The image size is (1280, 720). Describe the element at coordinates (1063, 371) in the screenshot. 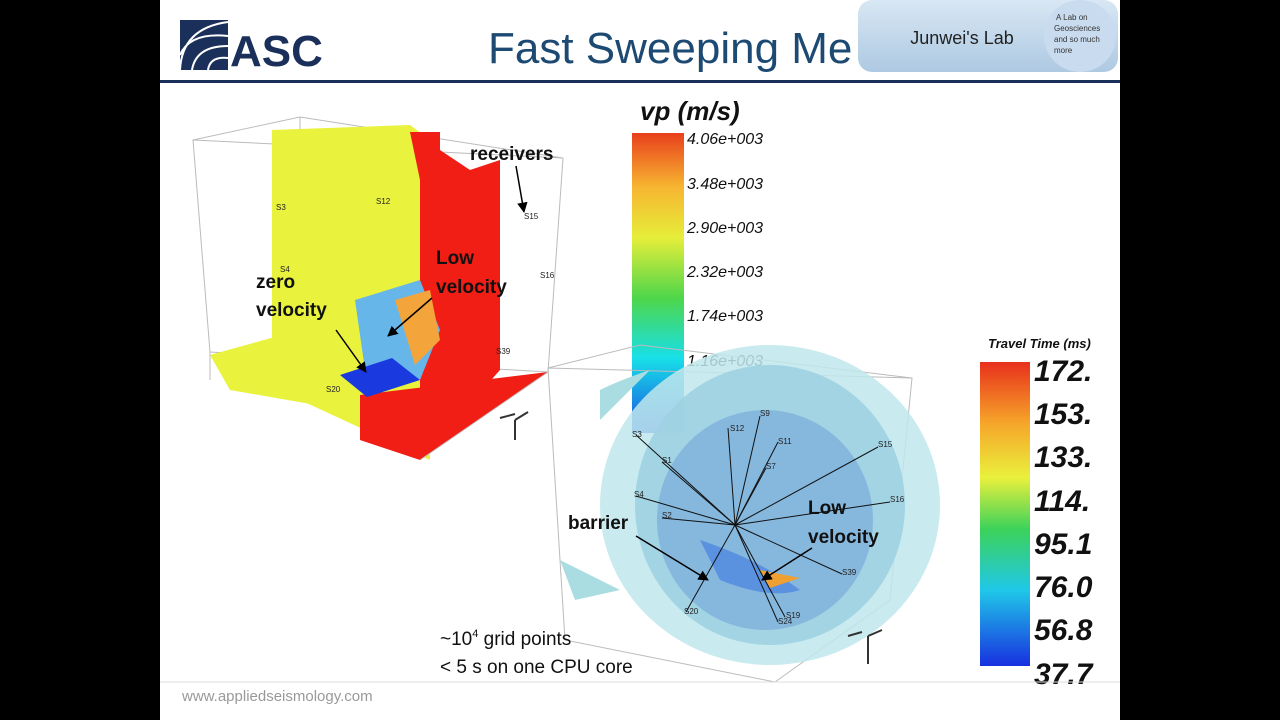

I see `colorbar-label: 172.` at that location.